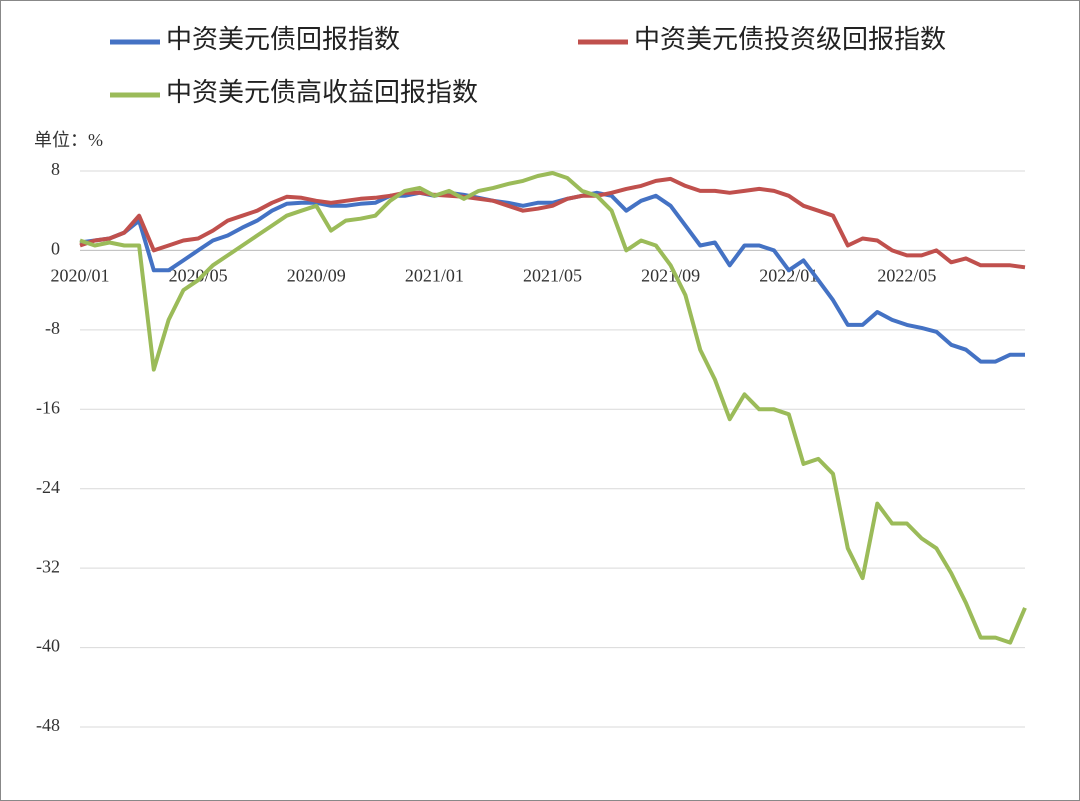  Describe the element at coordinates (48, 725) in the screenshot. I see `y-tick-label: -48` at that location.